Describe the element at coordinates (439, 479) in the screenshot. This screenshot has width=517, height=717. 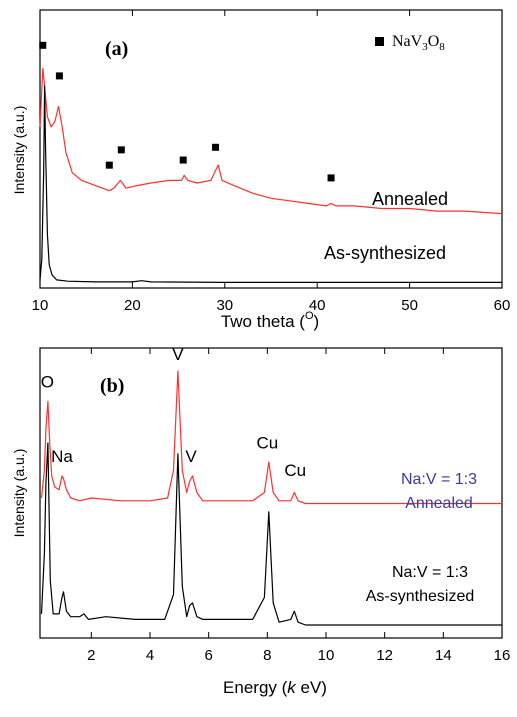
I see `annotation-annealed-line1: Na:V = 1:3` at that location.